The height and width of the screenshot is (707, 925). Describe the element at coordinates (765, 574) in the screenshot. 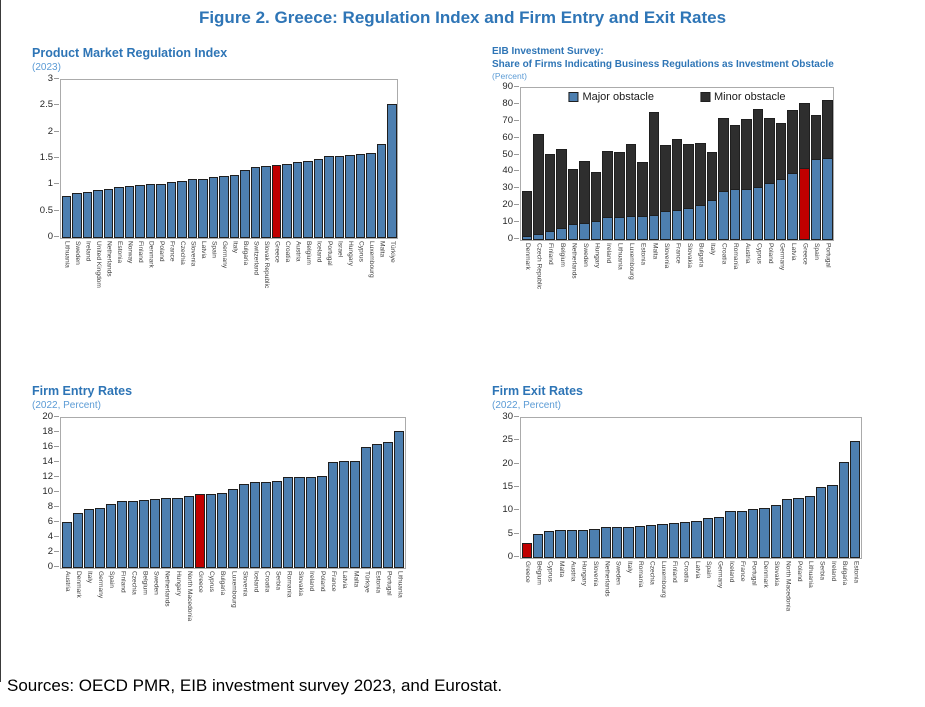

I see `x-label: Denmark` at that location.